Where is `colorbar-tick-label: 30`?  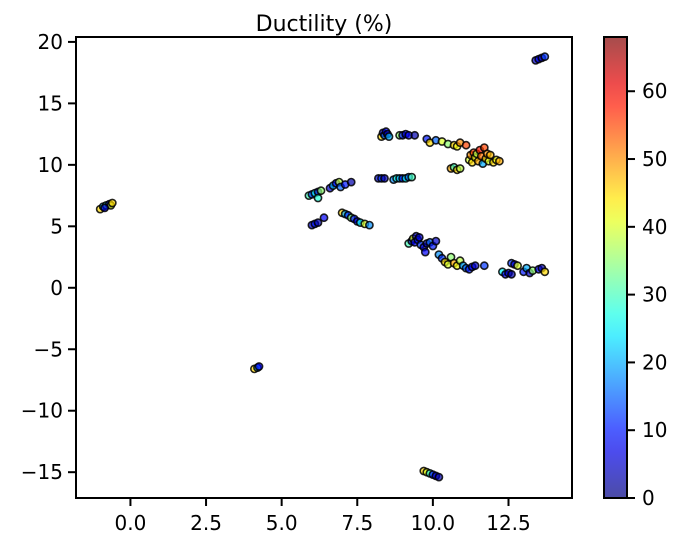 colorbar-tick-label: 30 is located at coordinates (654, 295).